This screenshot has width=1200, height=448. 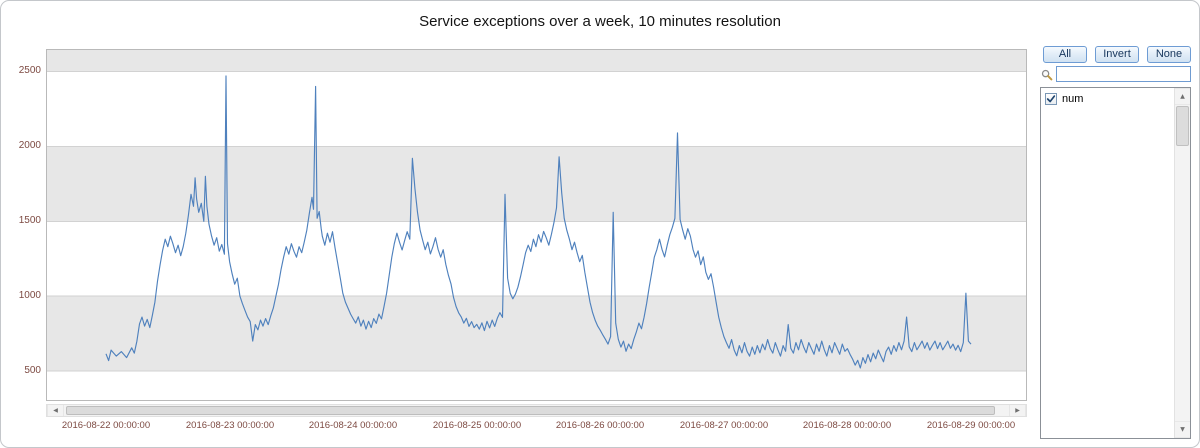 I want to click on series-search-row, so click(x=1116, y=74).